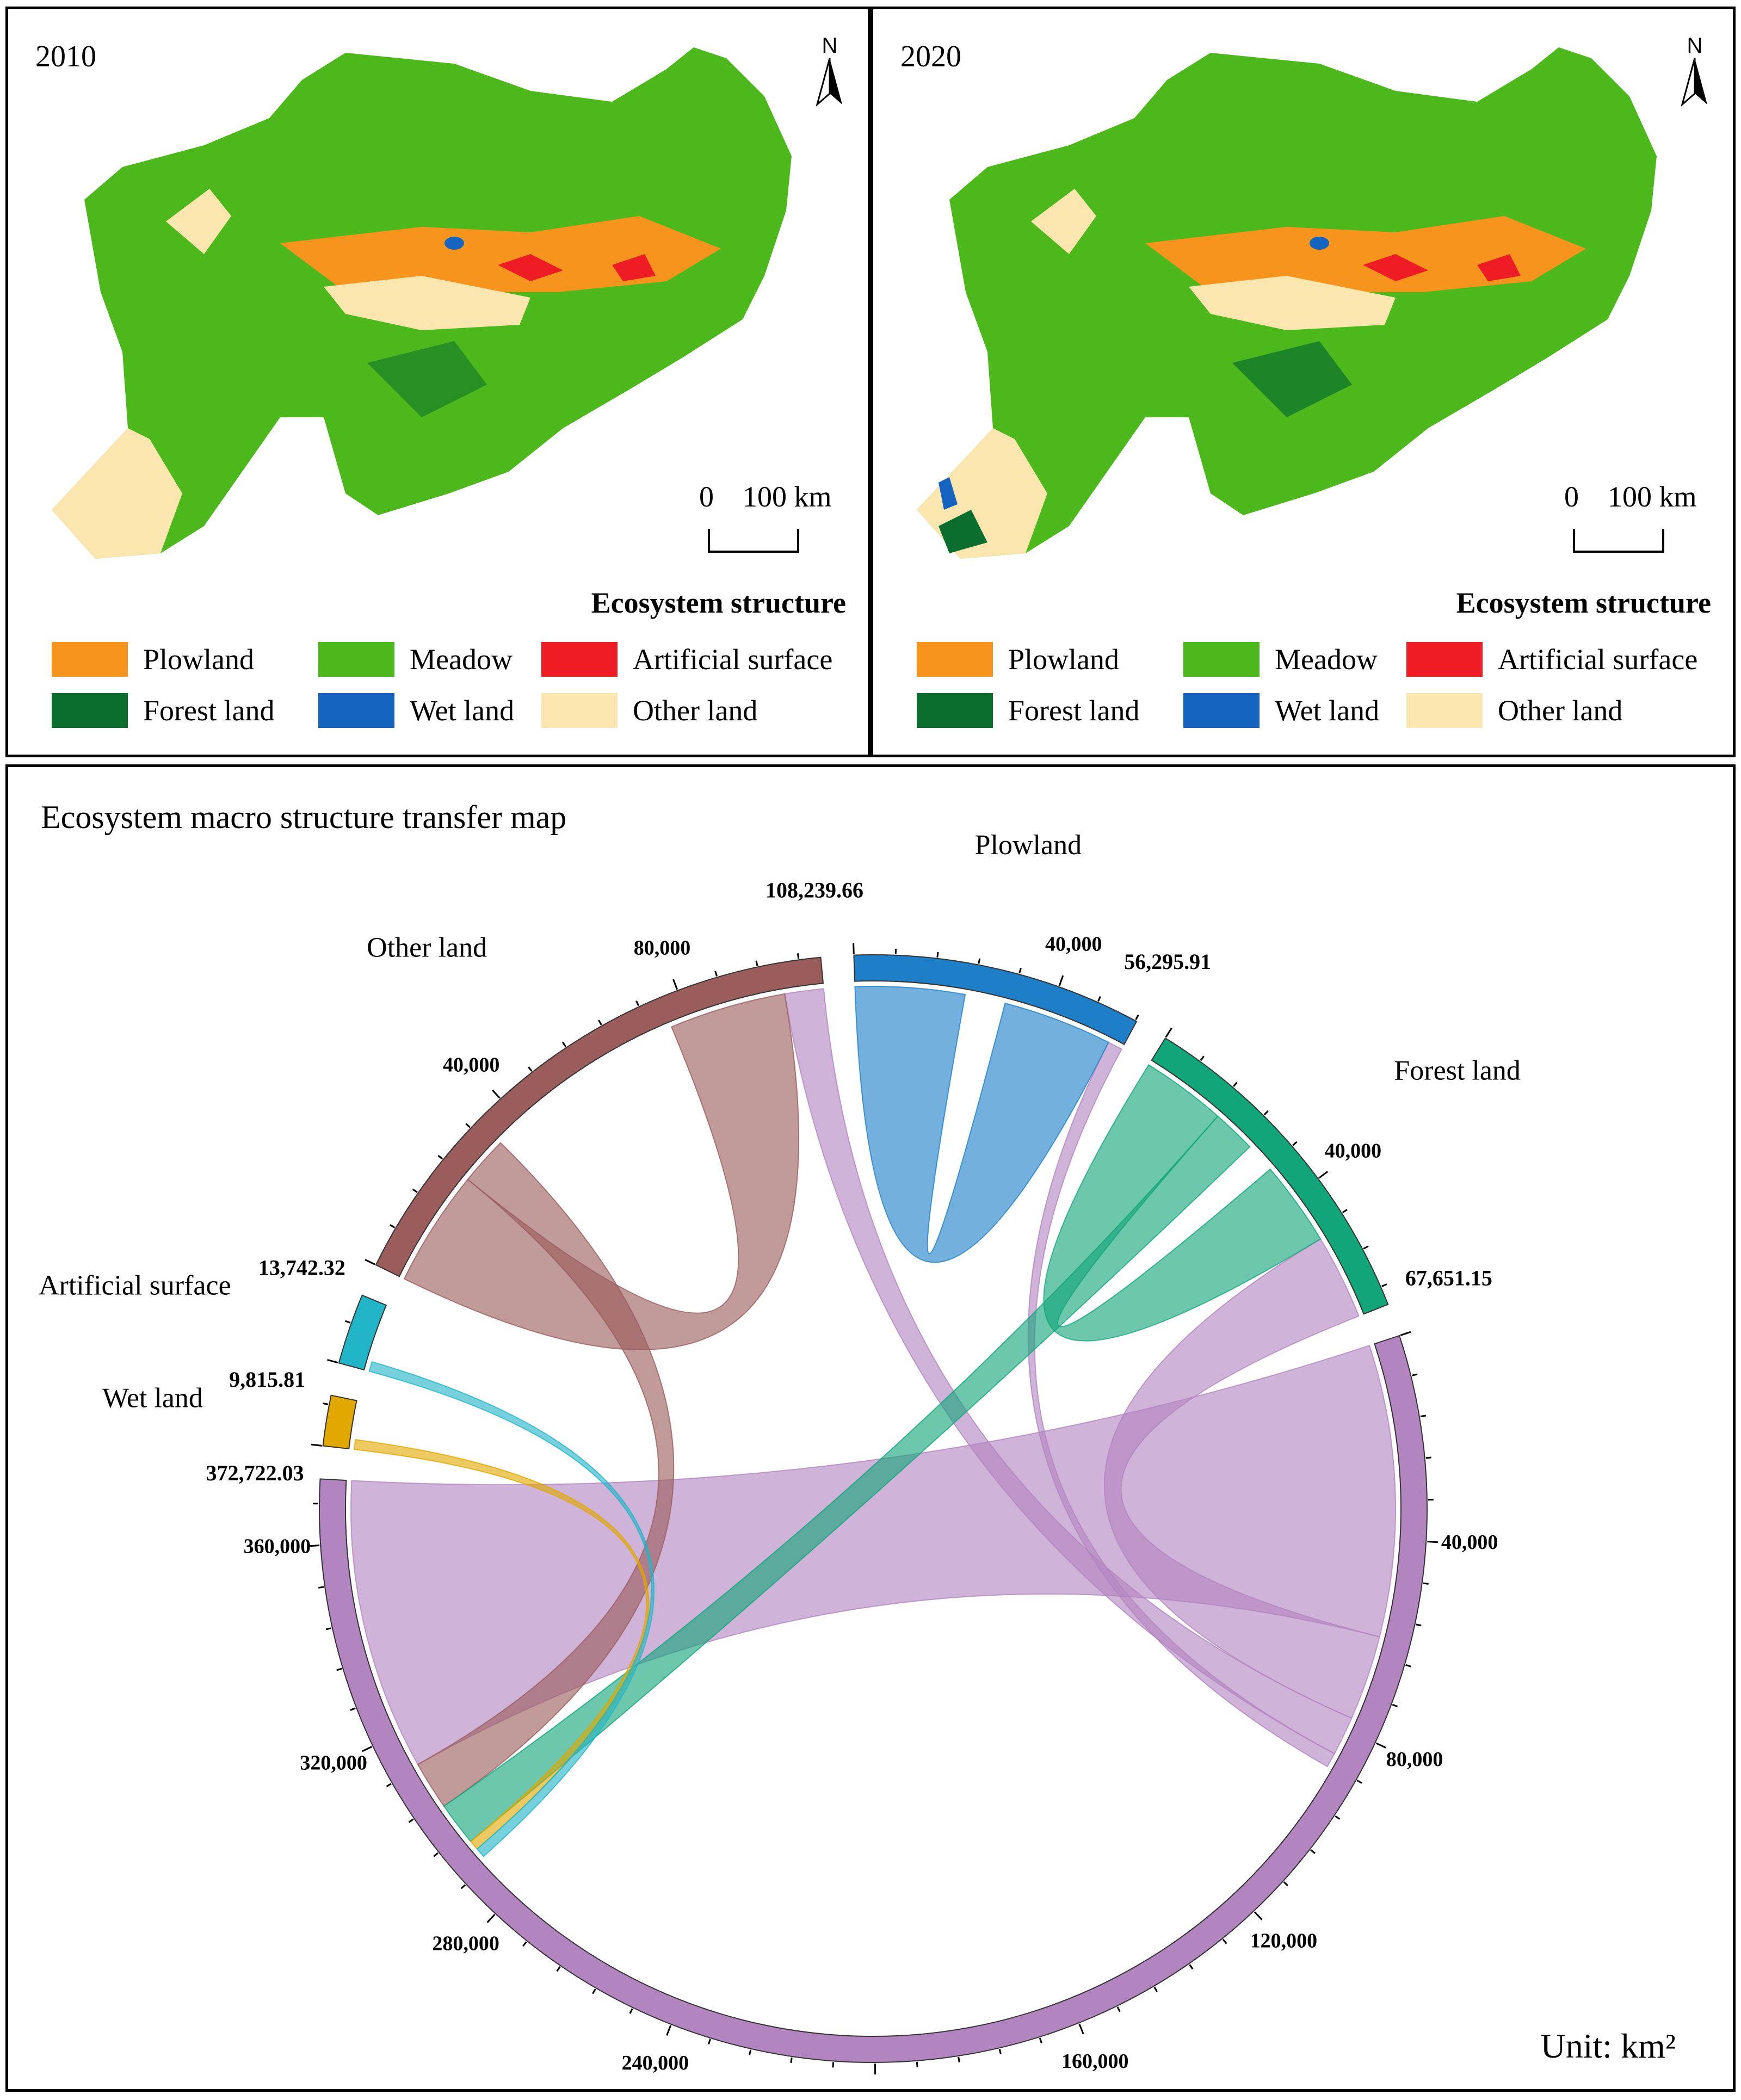  What do you see at coordinates (427, 948) in the screenshot?
I see `group-label-other-land: Other land` at bounding box center [427, 948].